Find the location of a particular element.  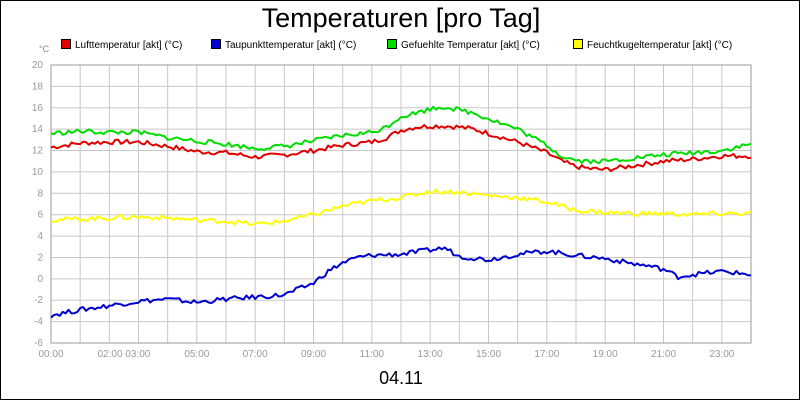

legend-item-taupunkttemperatur: Taupunkttemperatur [akt] (°C) is located at coordinates (283, 46).